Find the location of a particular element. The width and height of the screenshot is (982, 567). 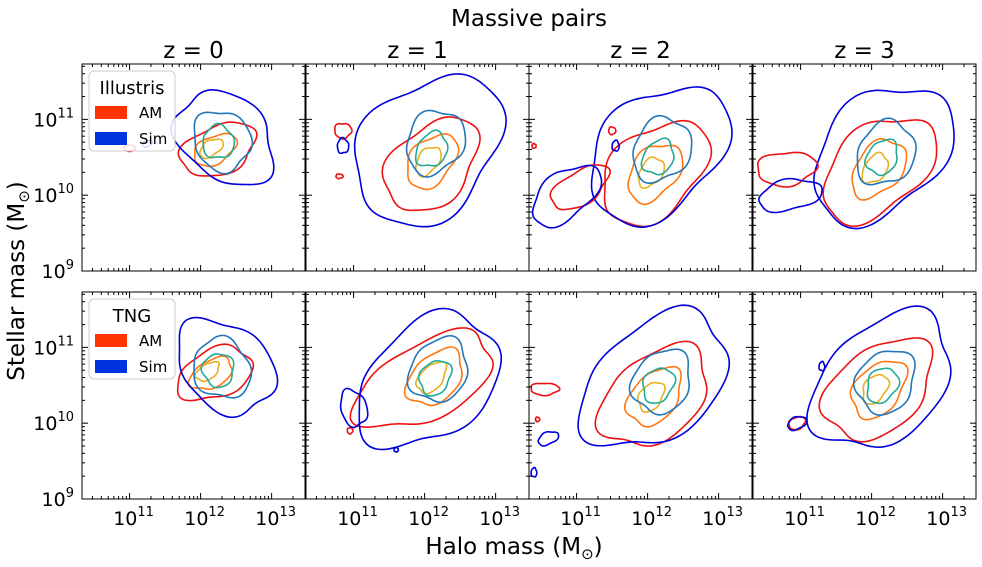

x-axis-label-close: ) is located at coordinates (598, 547).